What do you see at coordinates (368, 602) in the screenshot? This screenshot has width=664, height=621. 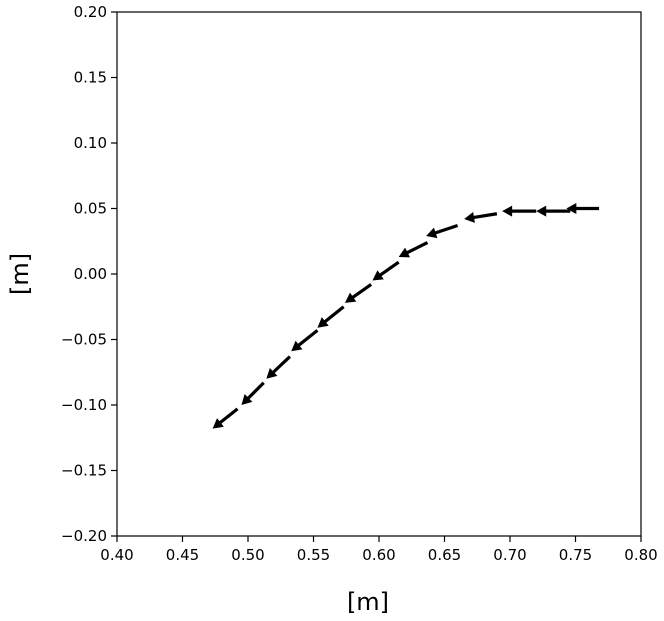 I see `x-axis-label: [m]` at bounding box center [368, 602].